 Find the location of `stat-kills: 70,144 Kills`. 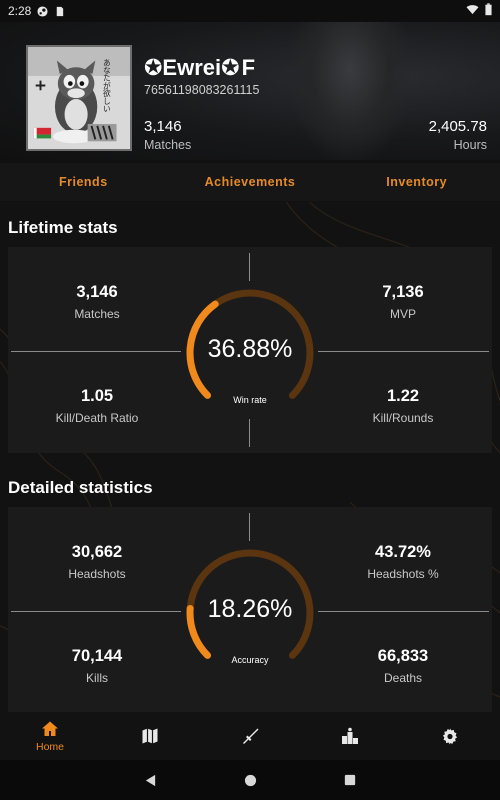

stat-kills: 70,144 Kills is located at coordinates (97, 666).